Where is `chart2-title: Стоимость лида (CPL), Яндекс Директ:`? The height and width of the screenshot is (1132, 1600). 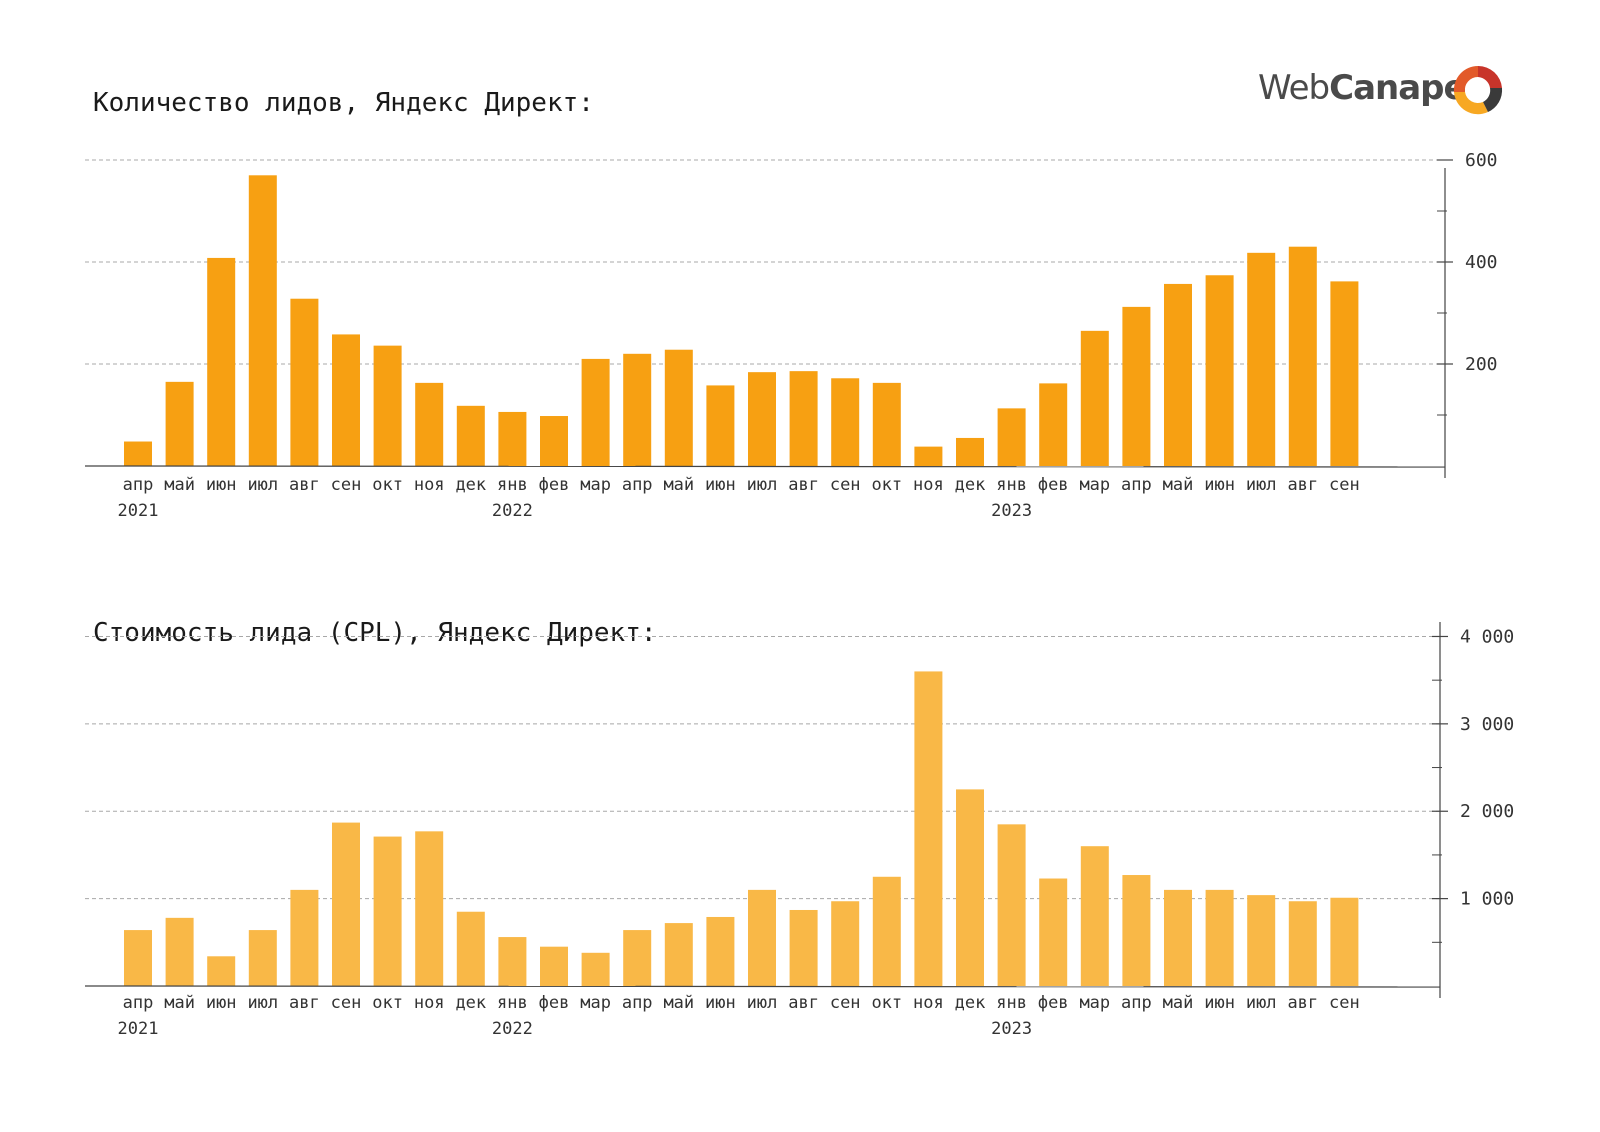
chart2-title: Стоимость лида (CPL), Яндекс Директ: is located at coordinates (375, 633).